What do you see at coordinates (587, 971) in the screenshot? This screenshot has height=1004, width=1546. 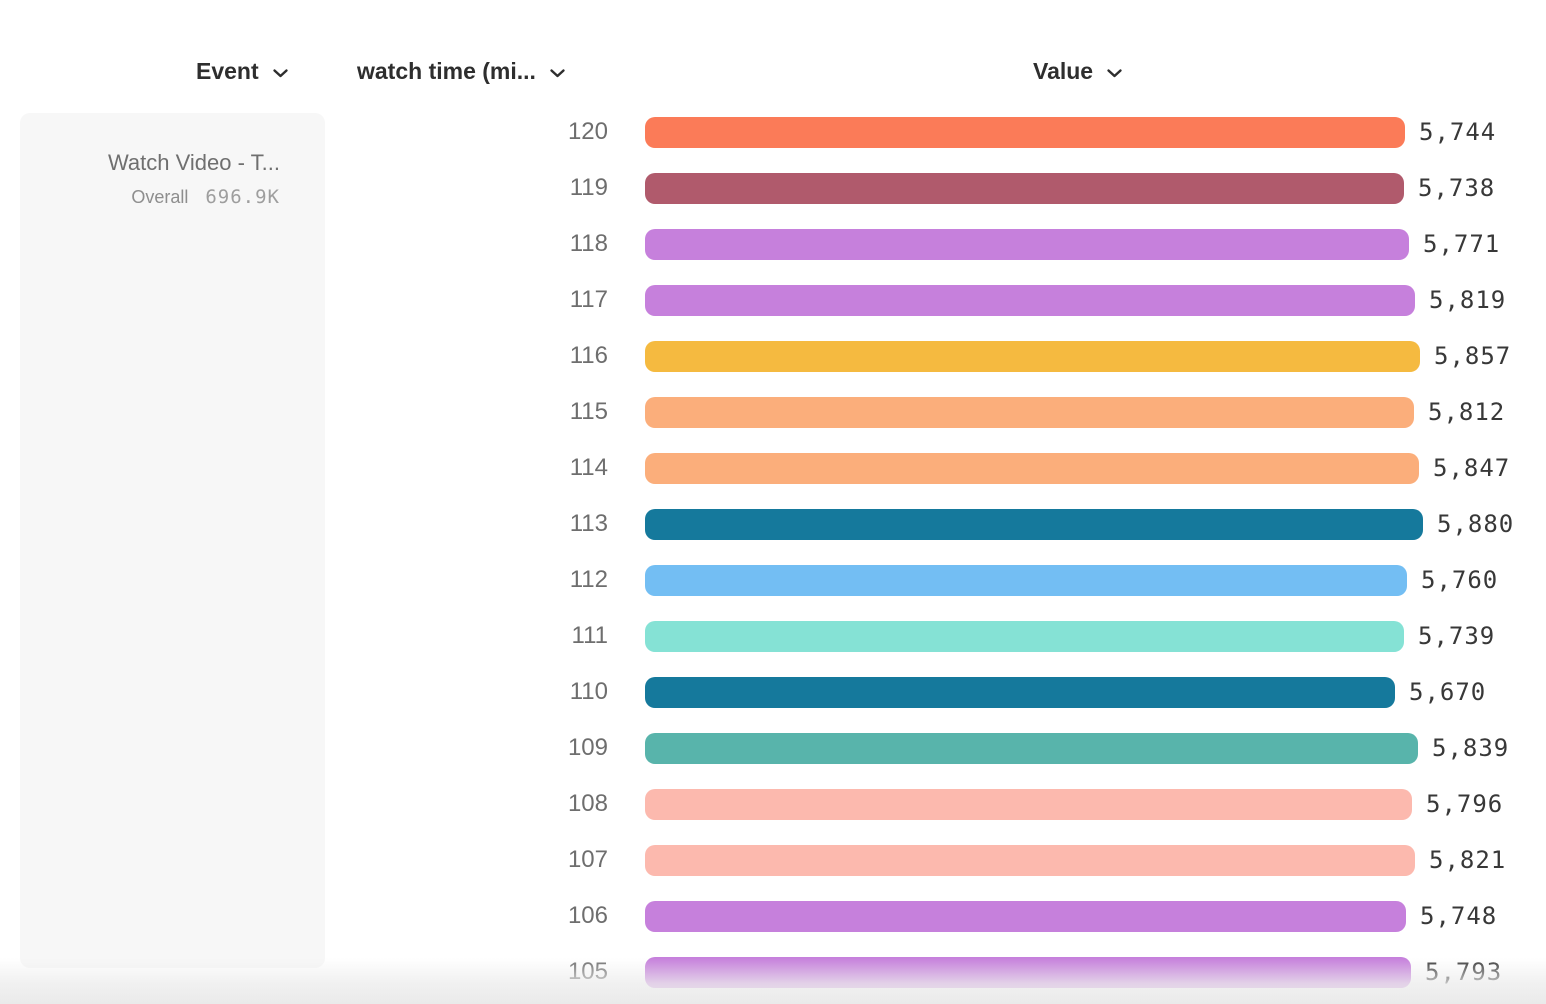 I see `bar-category-label: 105` at bounding box center [587, 971].